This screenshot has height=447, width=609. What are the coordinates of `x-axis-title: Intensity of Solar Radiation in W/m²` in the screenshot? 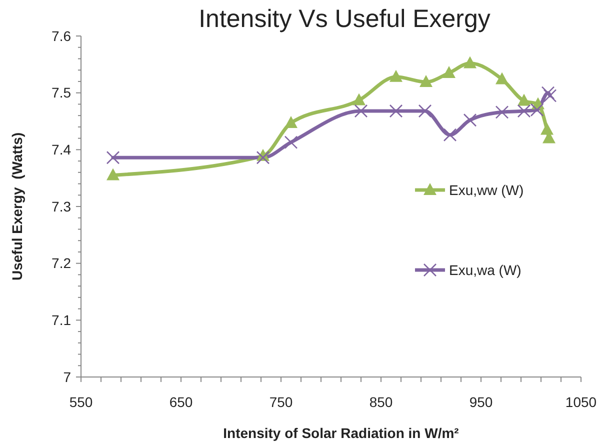 It's located at (341, 433).